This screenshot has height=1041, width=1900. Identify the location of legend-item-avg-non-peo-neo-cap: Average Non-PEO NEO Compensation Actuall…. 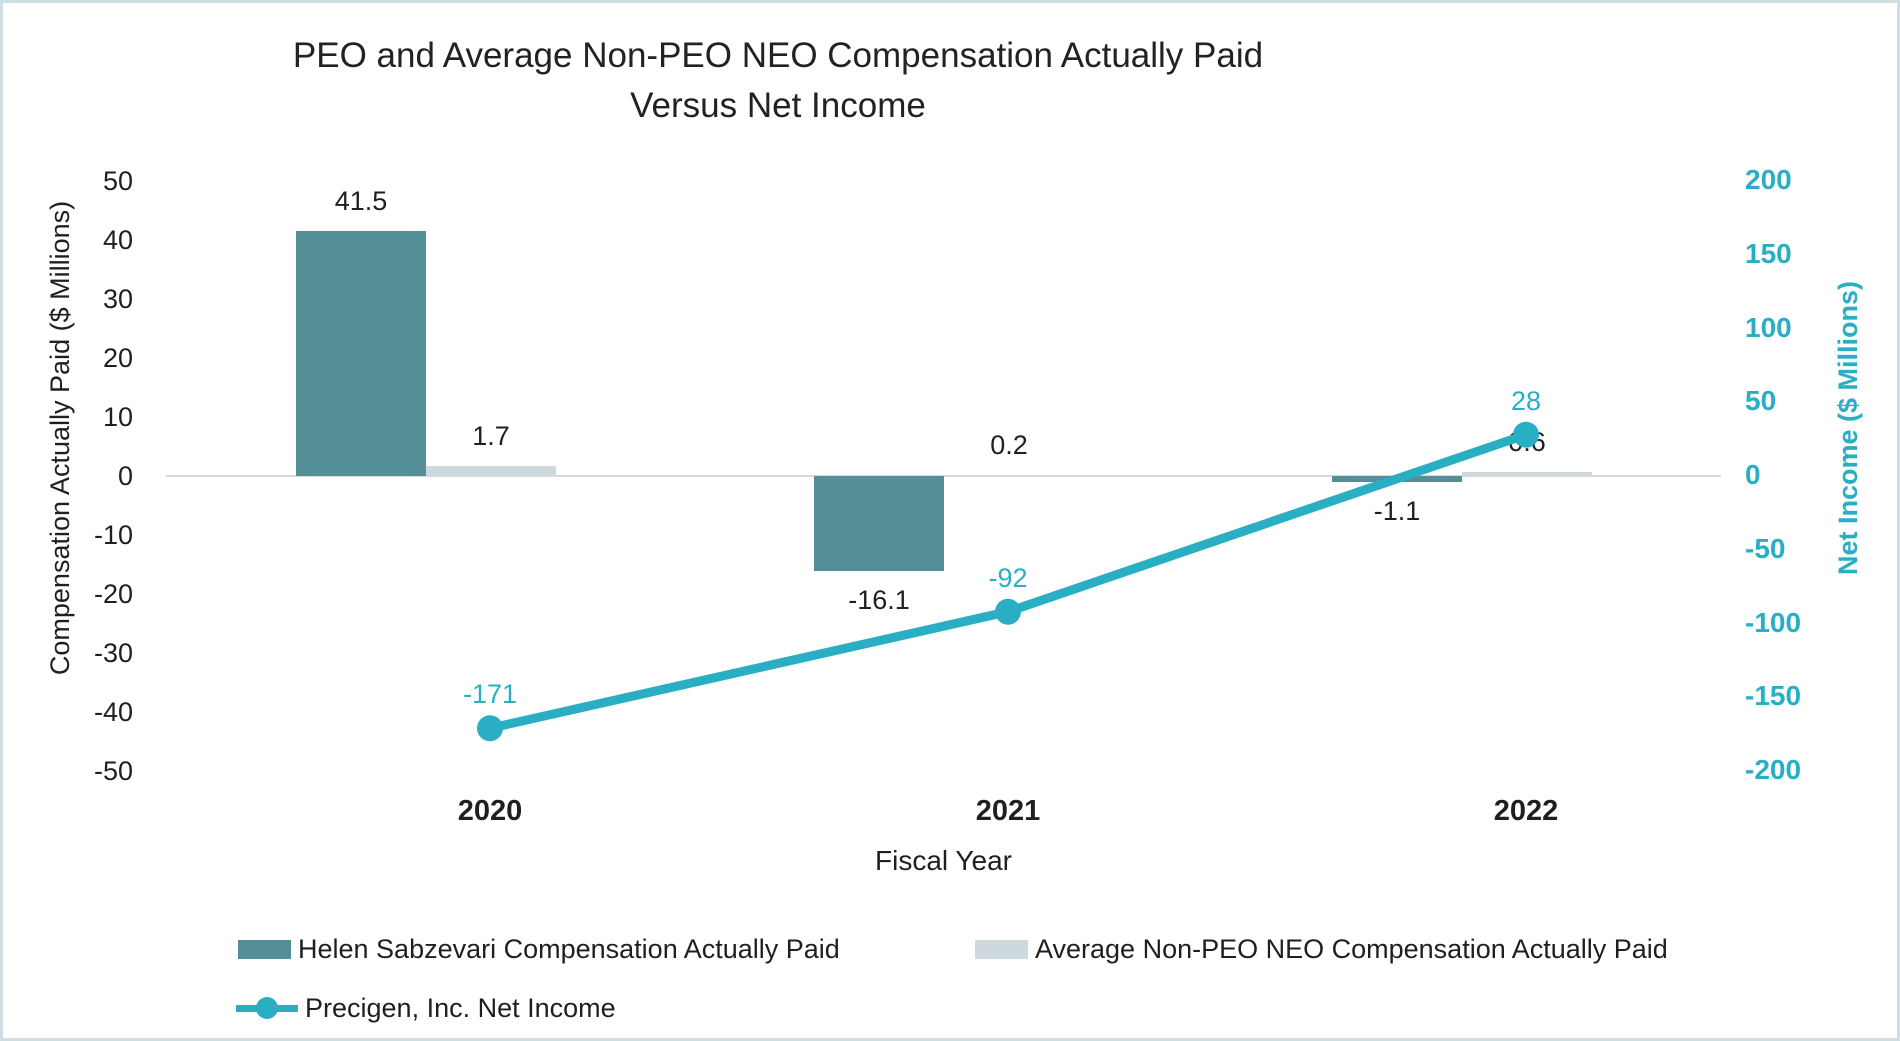
(1321, 949).